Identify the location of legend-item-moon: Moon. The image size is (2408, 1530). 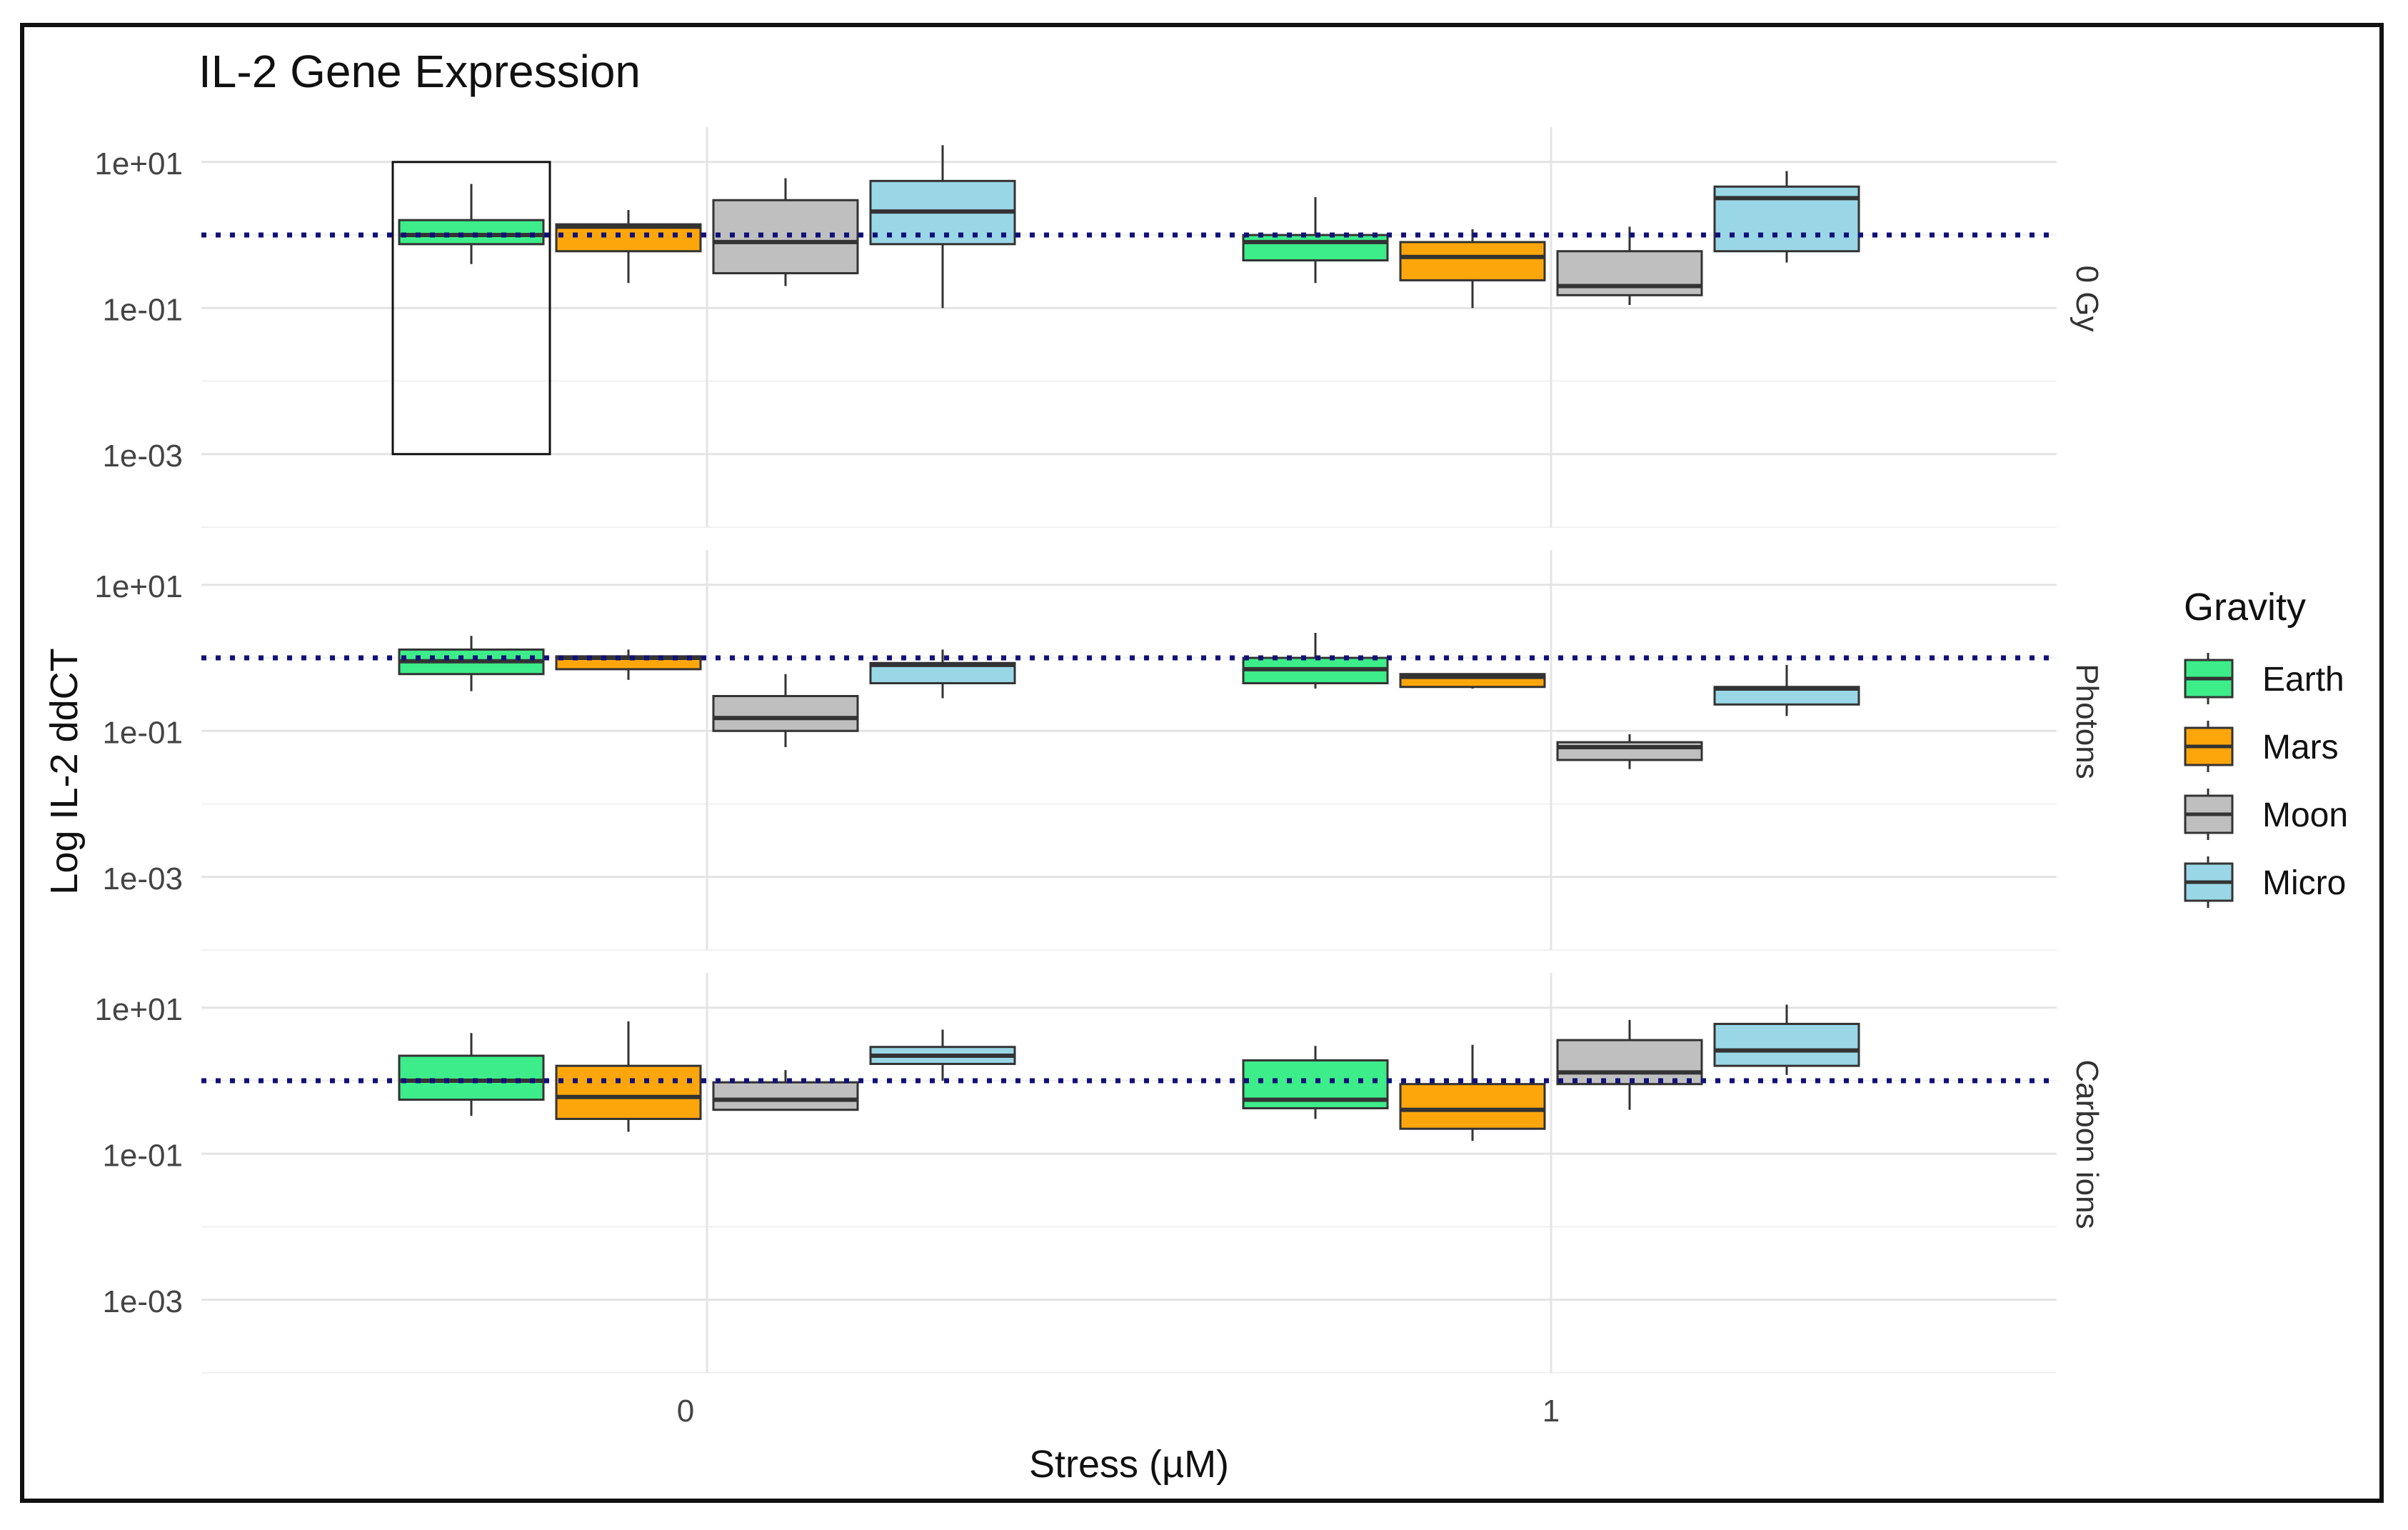
(2266, 814).